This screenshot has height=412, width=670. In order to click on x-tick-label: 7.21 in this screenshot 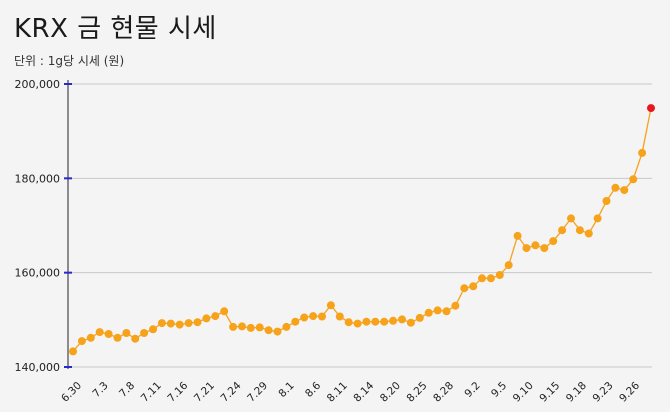, I will do `click(204, 392)`.